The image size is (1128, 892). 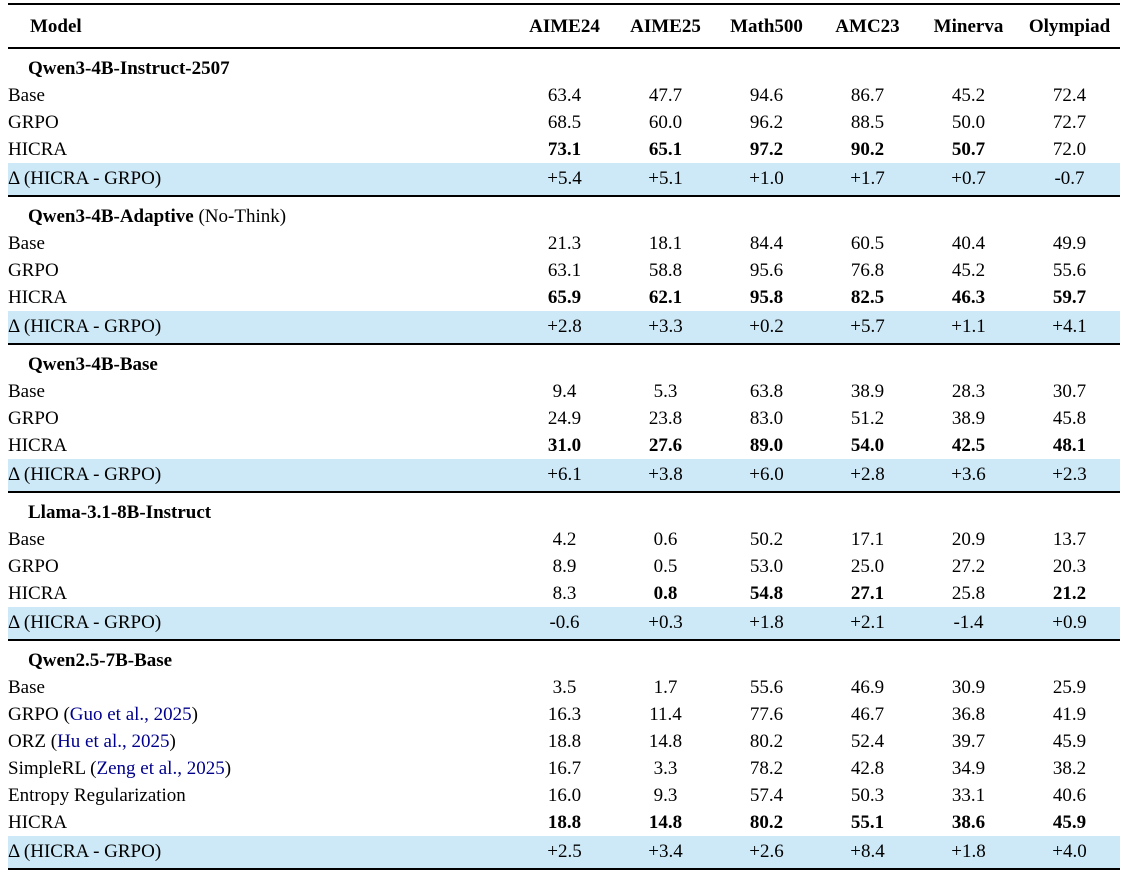 I want to click on metric-value: 45.2, so click(x=968, y=270).